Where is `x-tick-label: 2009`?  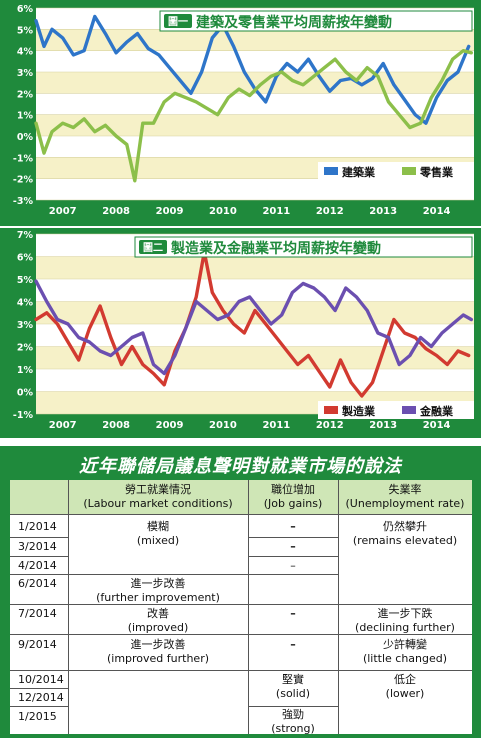
x-tick-label: 2009 is located at coordinates (170, 425).